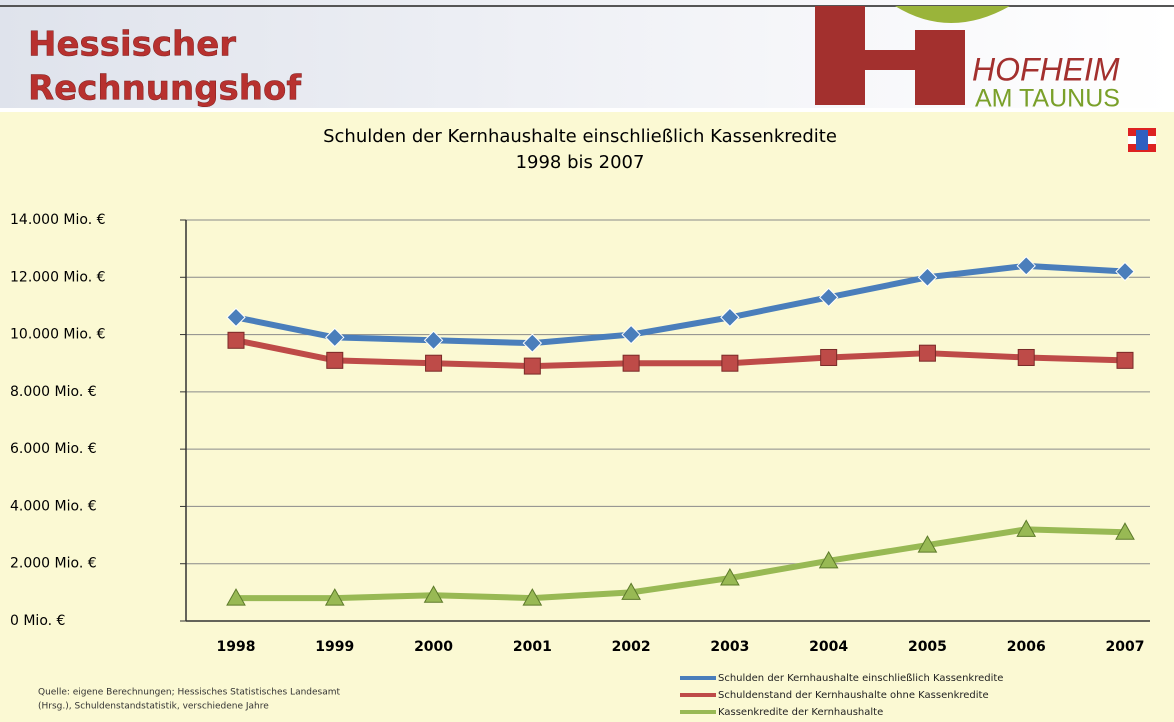 Image resolution: width=1174 pixels, height=722 pixels. I want to click on header-title: Hessischer, so click(132, 45).